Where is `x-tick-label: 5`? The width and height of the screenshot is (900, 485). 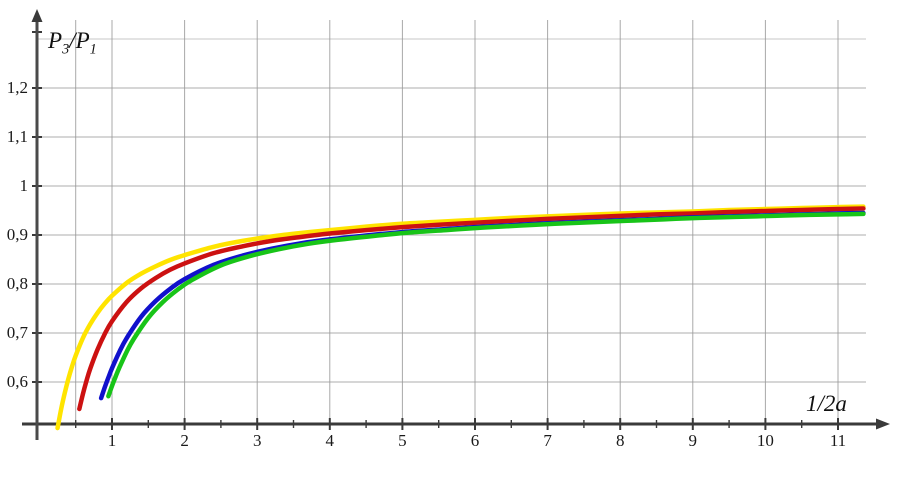 x-tick-label: 5 is located at coordinates (402, 440).